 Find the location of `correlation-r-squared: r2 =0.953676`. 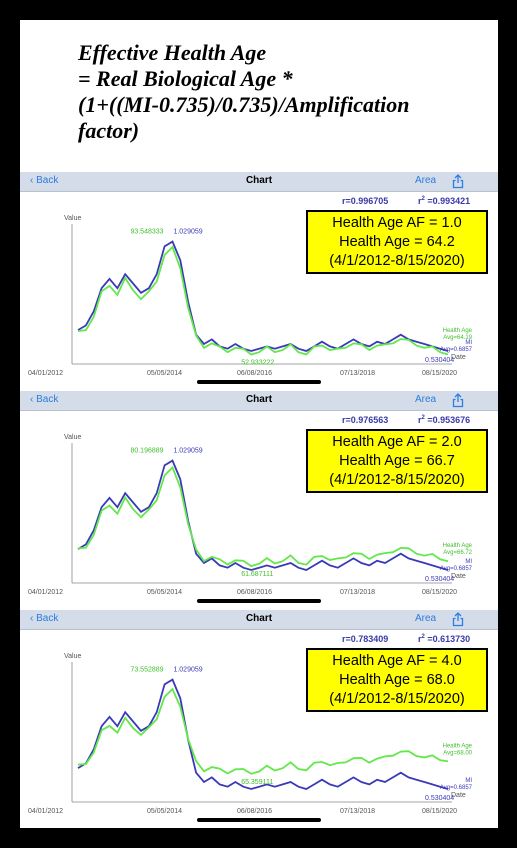

correlation-r-squared: r2 =0.953676 is located at coordinates (444, 420).